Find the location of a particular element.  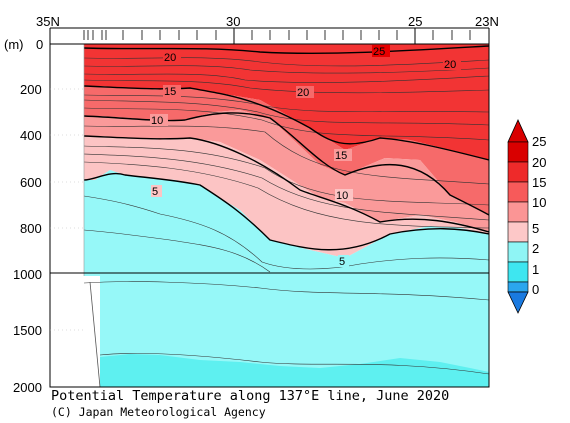

y-unit-label: (m) is located at coordinates (14, 44).